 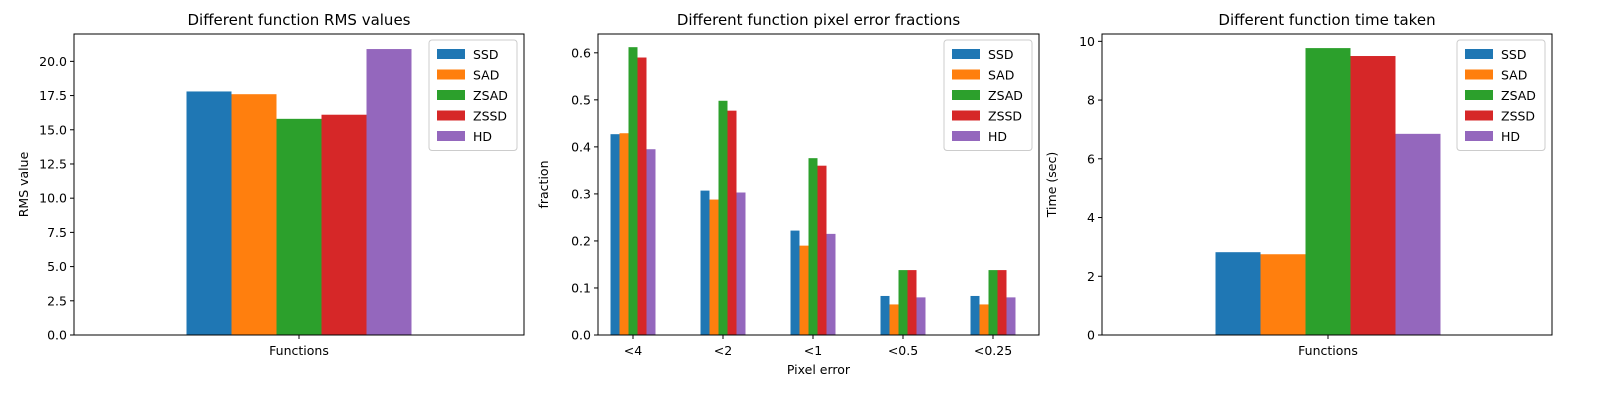 I want to click on x-tick-label: <0.25, so click(x=993, y=350).